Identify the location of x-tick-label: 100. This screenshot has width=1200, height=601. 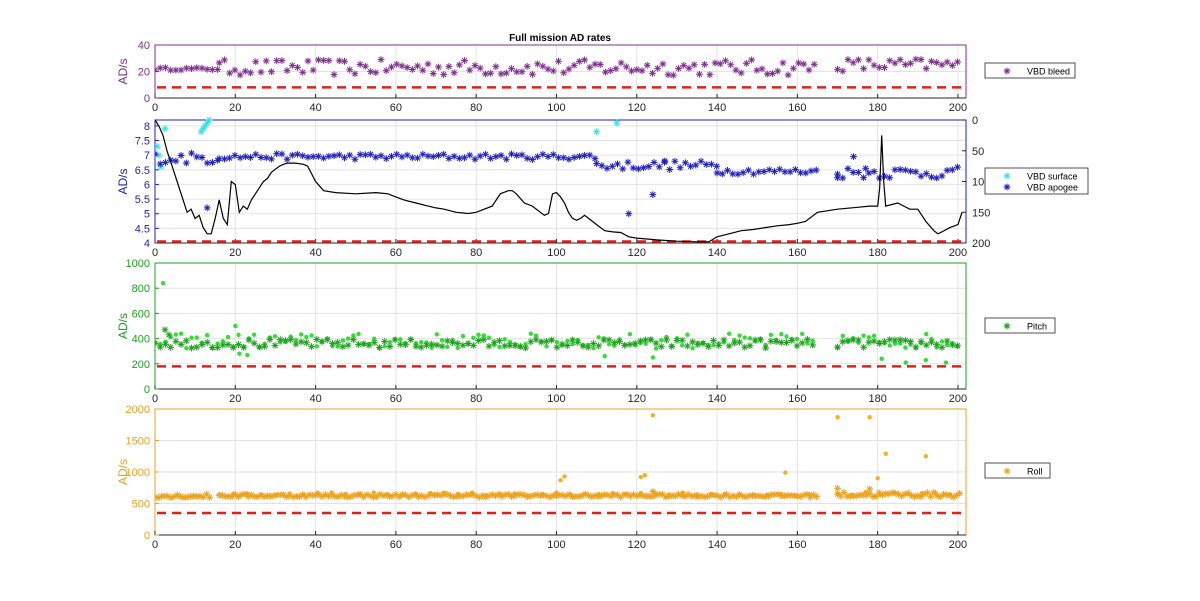
(556, 253).